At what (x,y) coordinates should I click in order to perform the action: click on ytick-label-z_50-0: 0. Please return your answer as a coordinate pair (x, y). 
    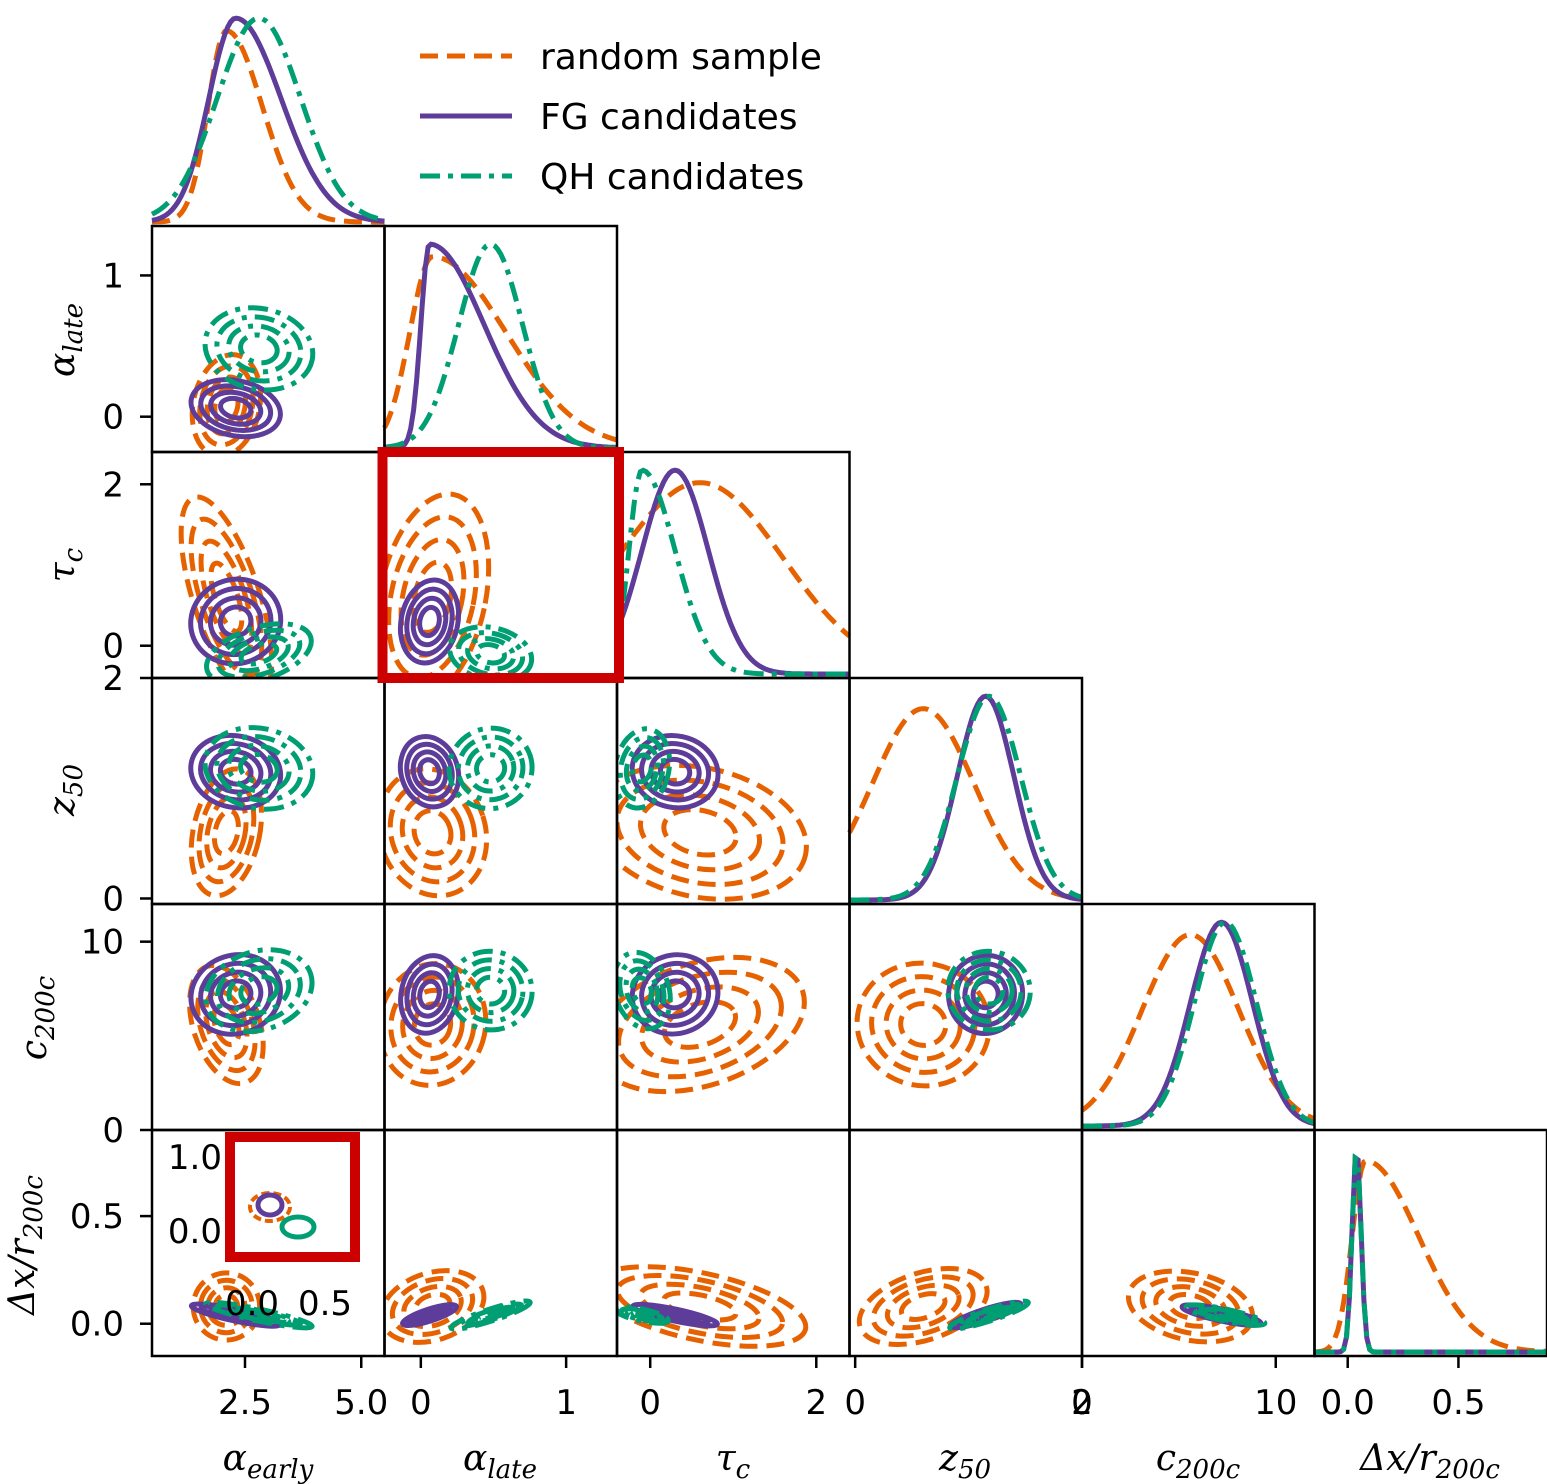
    Looking at the image, I should click on (113, 899).